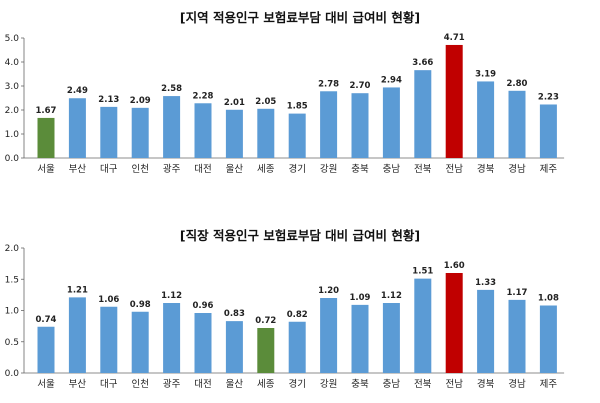  I want to click on chart-1-value-label: 2.80, so click(517, 84).